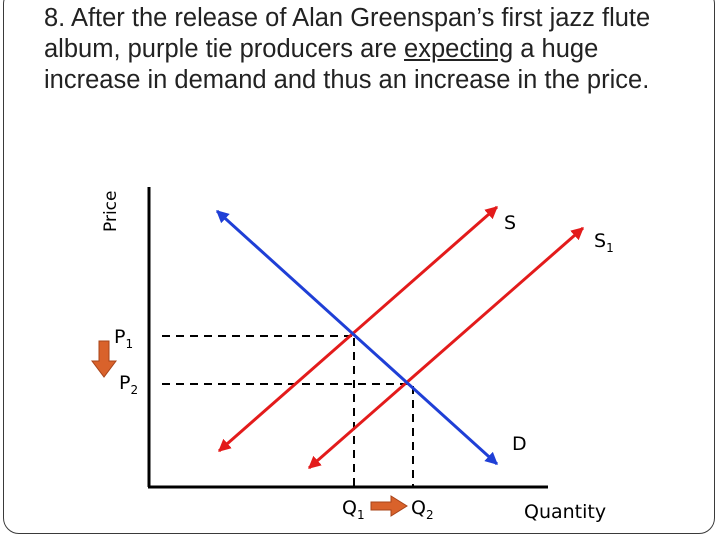 This screenshot has width=720, height=540. What do you see at coordinates (124, 383) in the screenshot?
I see `p2-label-main: P` at bounding box center [124, 383].